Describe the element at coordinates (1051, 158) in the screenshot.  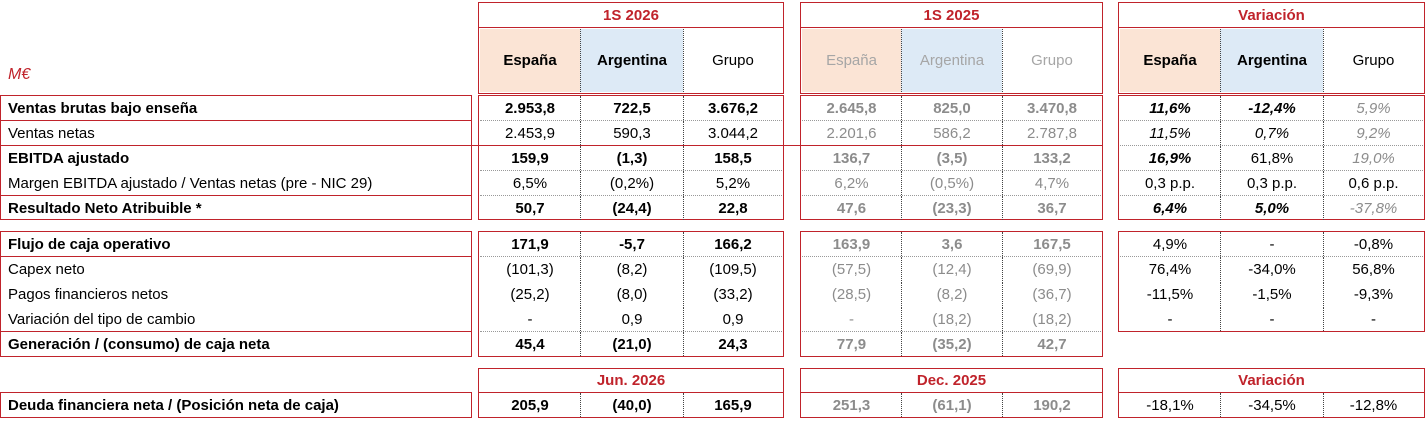
I see `table-cell: 133,2` at that location.